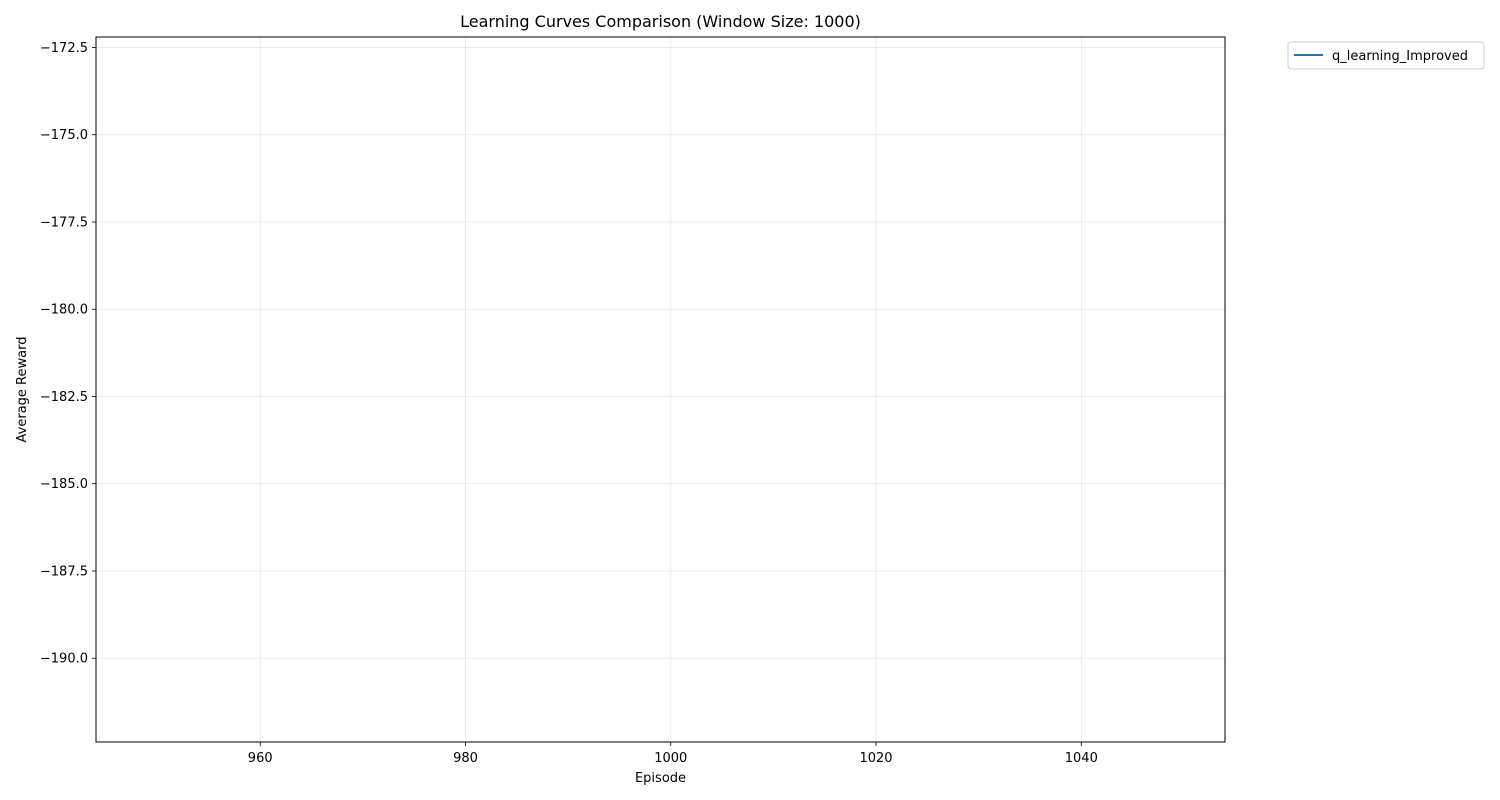 The width and height of the screenshot is (1500, 800). What do you see at coordinates (64, 310) in the screenshot?
I see `y-tick-label: −180.0` at bounding box center [64, 310].